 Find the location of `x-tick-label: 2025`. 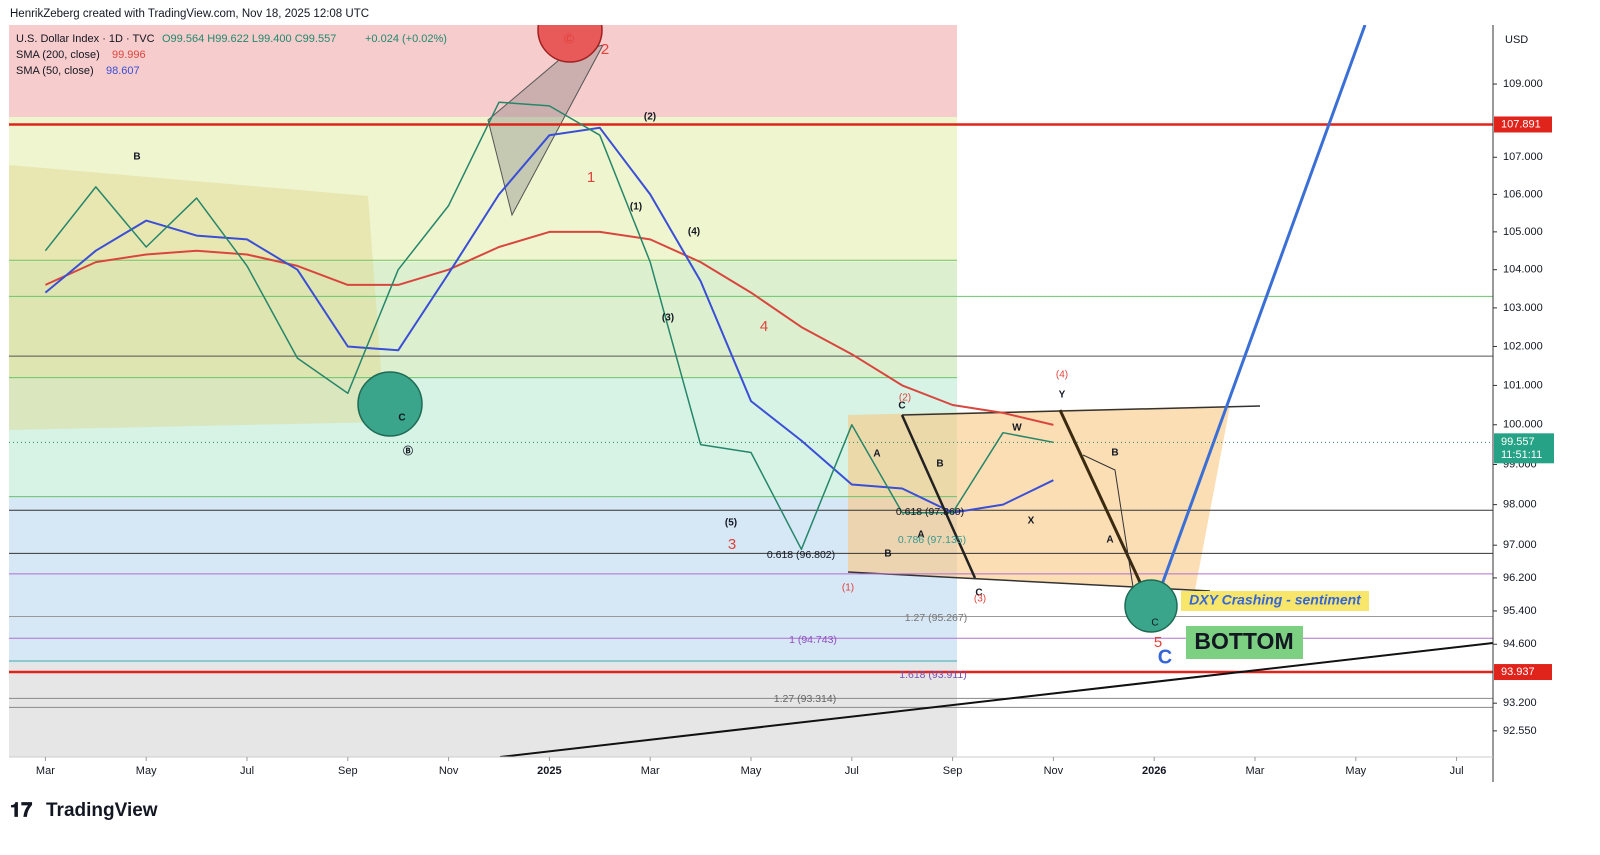

x-tick-label: 2025 is located at coordinates (549, 771).